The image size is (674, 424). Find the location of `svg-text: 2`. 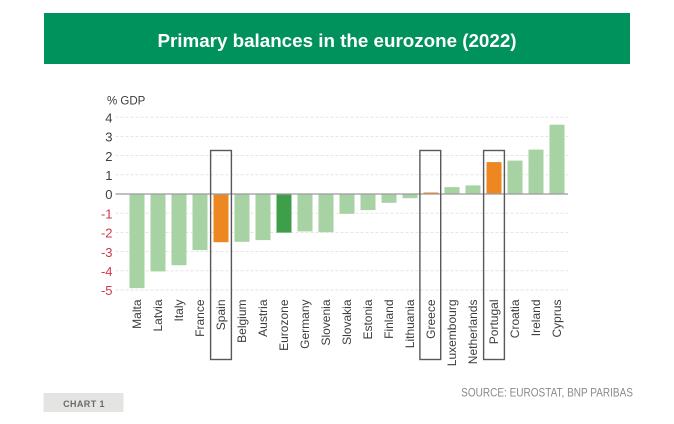

svg-text: 2 is located at coordinates (108, 156).